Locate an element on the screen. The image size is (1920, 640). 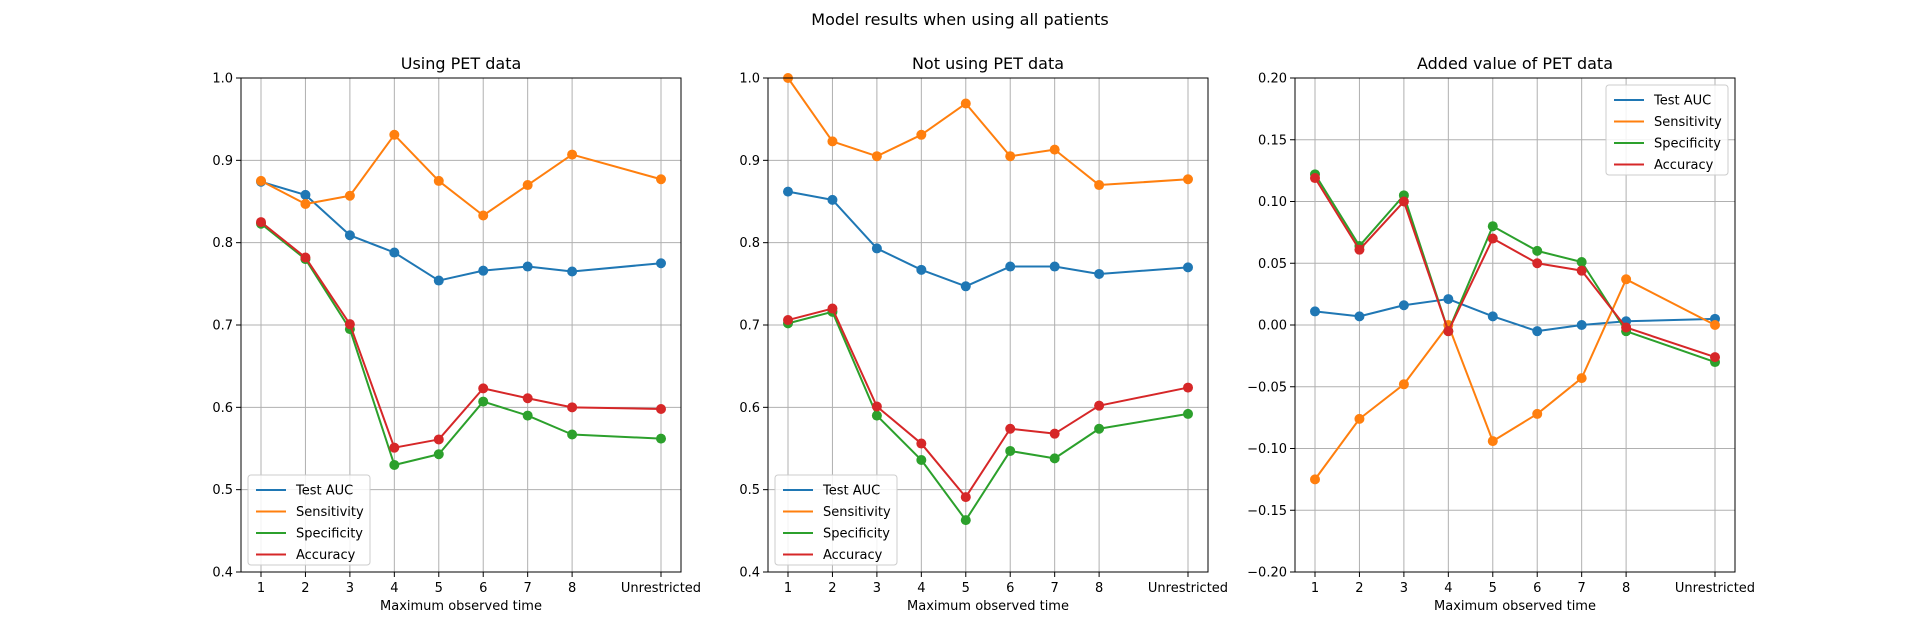
legend: Test AUC Sensitivity Specificity Accuracy is located at coordinates (1667, 130).